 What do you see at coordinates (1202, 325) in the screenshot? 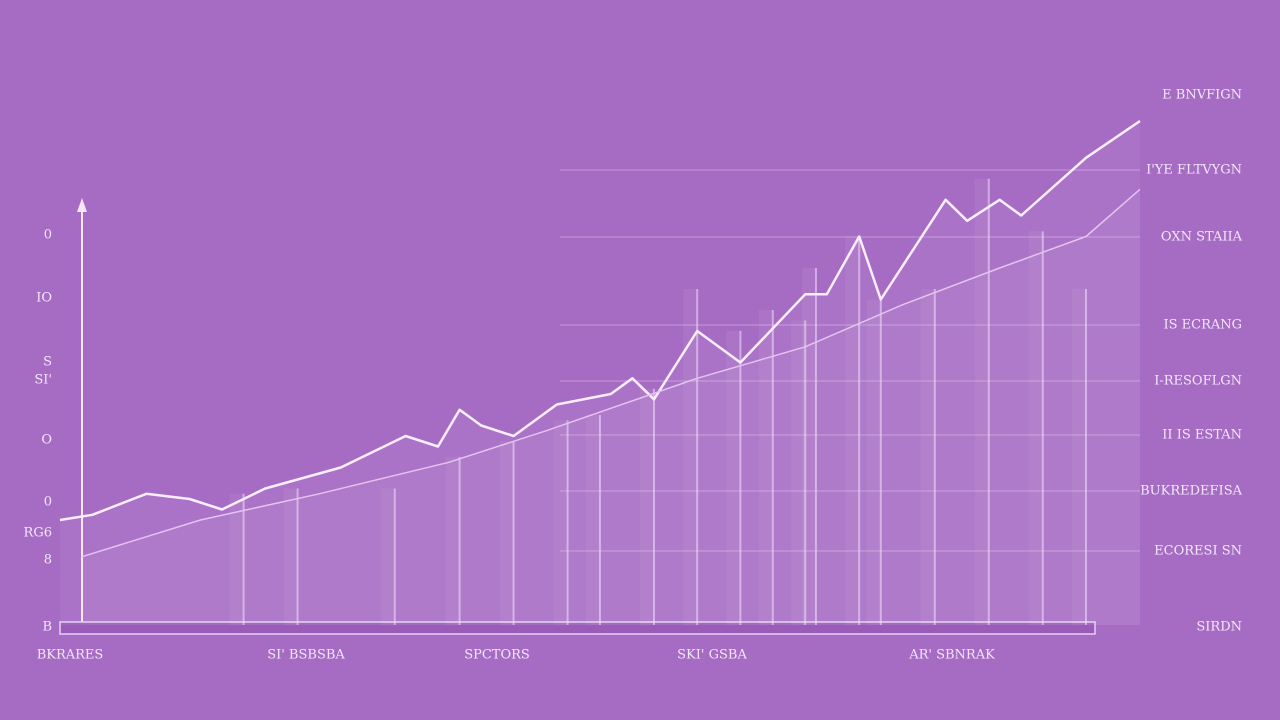
I see `right-label: IS ECRANG` at bounding box center [1202, 325].